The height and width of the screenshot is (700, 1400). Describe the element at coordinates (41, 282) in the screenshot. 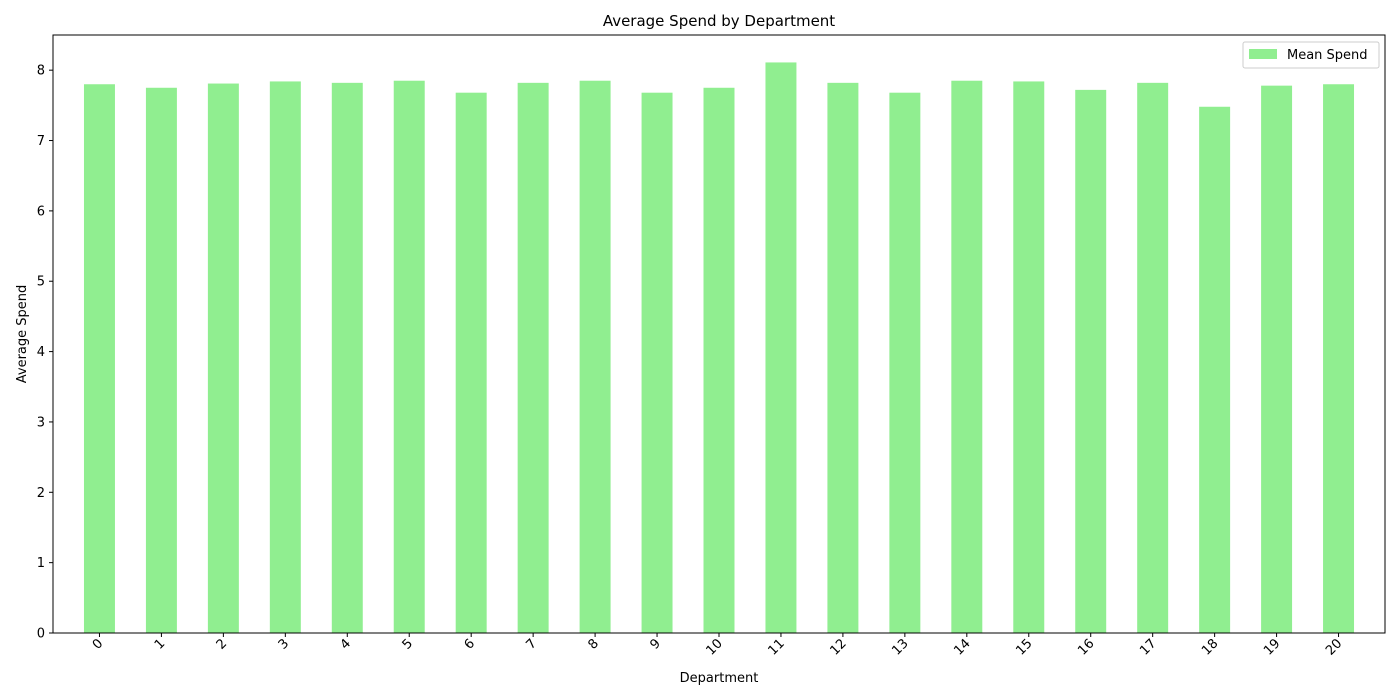

I see `y-tick-label: 5` at that location.